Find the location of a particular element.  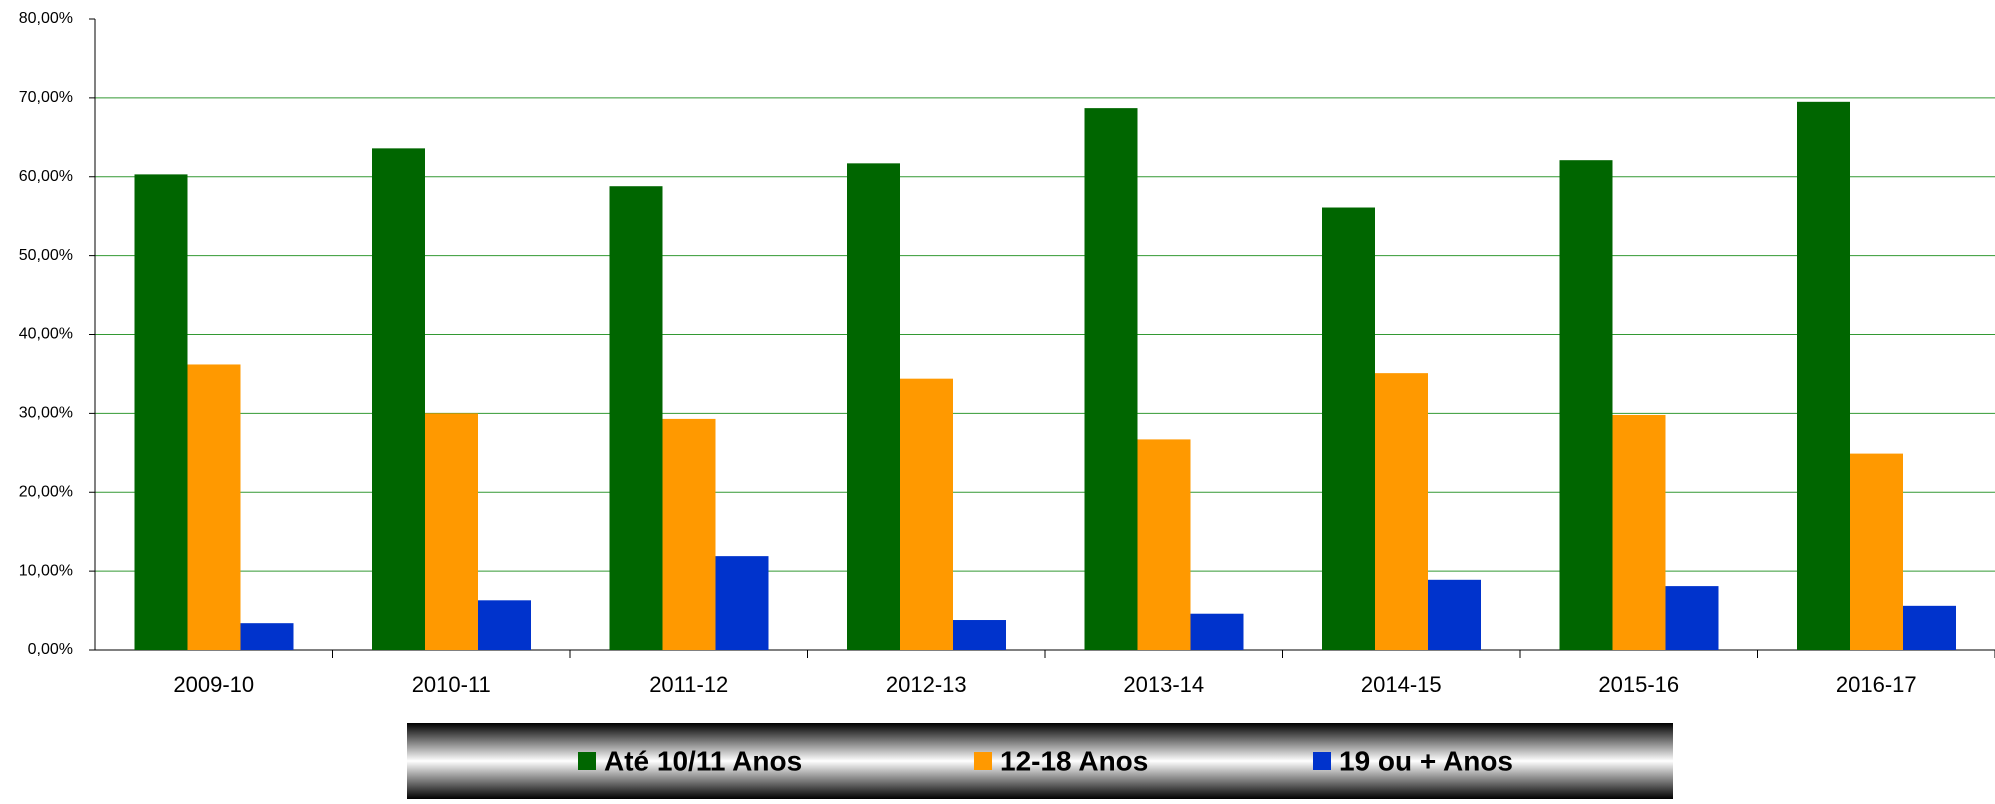

y-tick-label: 0,00% is located at coordinates (50, 649).